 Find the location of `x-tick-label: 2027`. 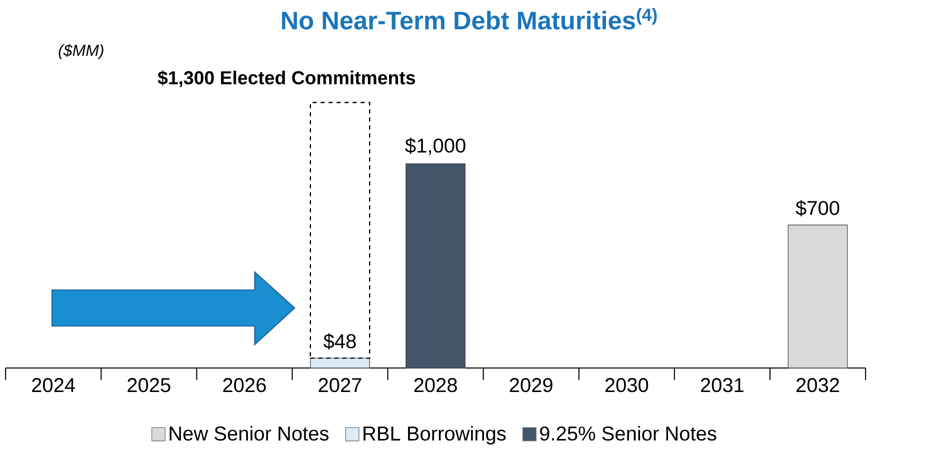

x-tick-label: 2027 is located at coordinates (340, 385).